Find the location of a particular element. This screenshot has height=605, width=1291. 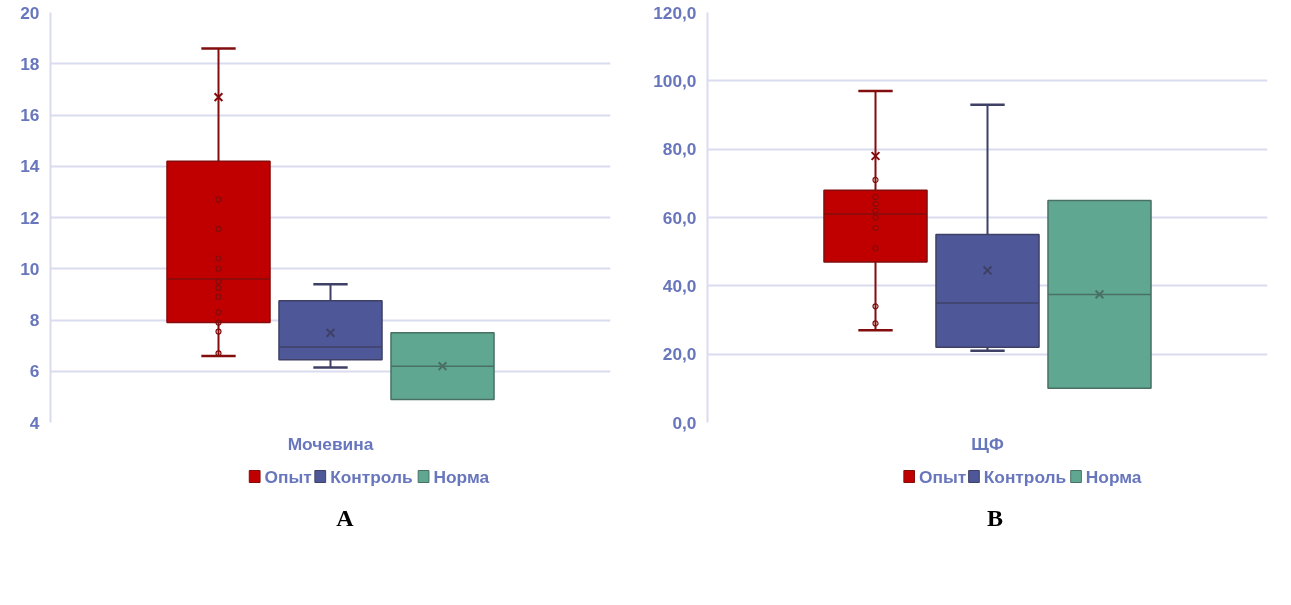

y-tick-label: 60,0 is located at coordinates (679, 217).